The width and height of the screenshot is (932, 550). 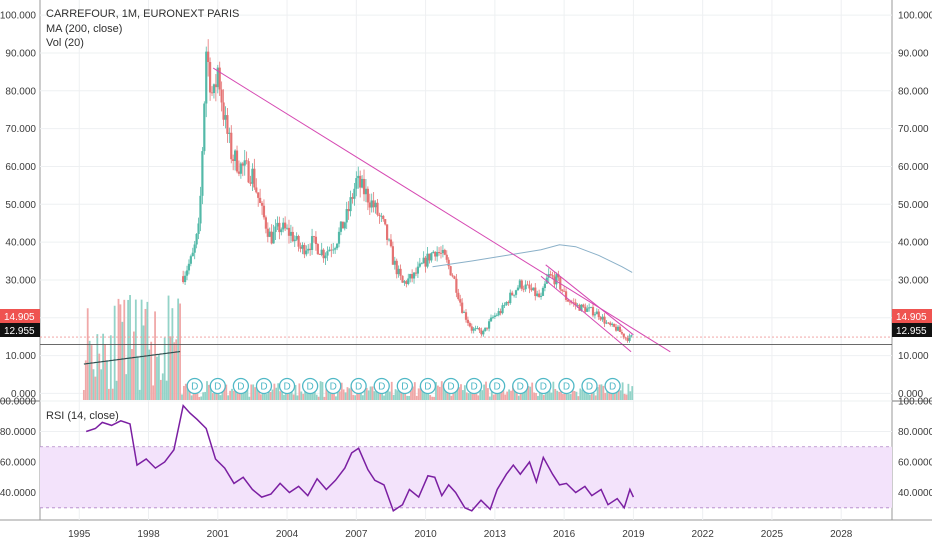 I want to click on dividend-marker: D, so click(x=543, y=386).